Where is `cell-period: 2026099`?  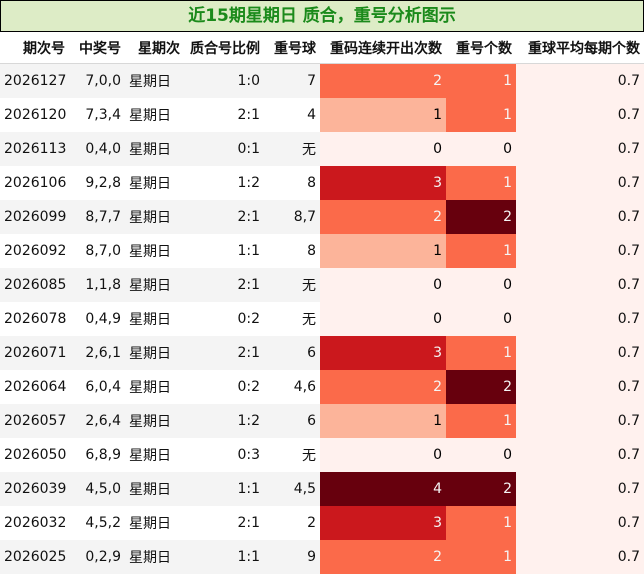 cell-period: 2026099 is located at coordinates (34, 217).